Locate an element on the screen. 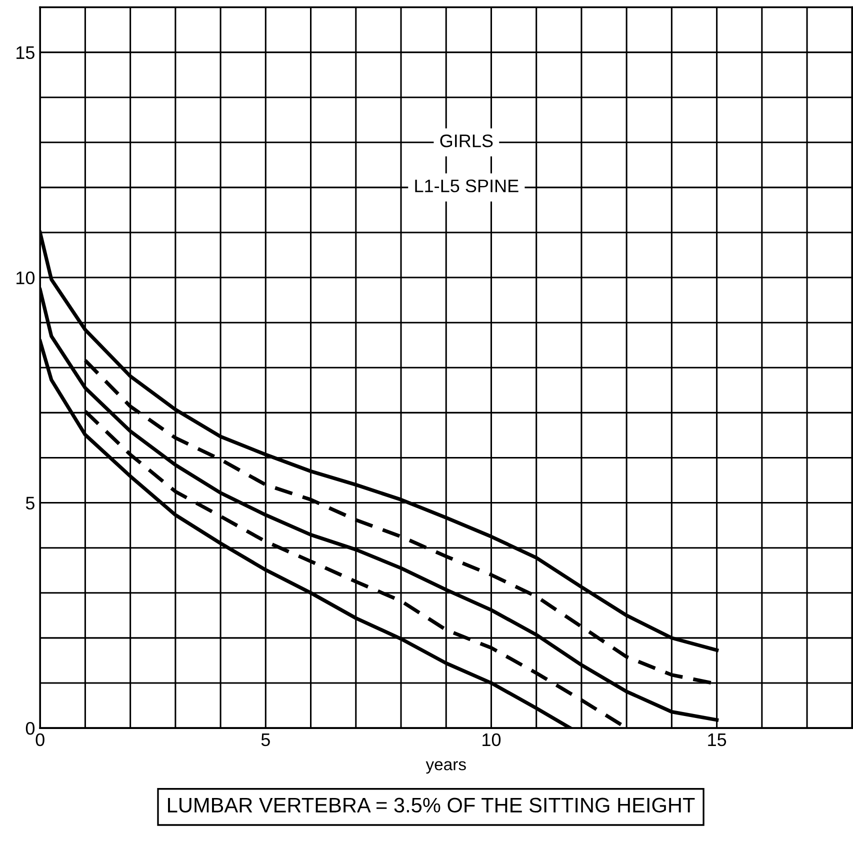  x-tick-label: 10 is located at coordinates (491, 739).